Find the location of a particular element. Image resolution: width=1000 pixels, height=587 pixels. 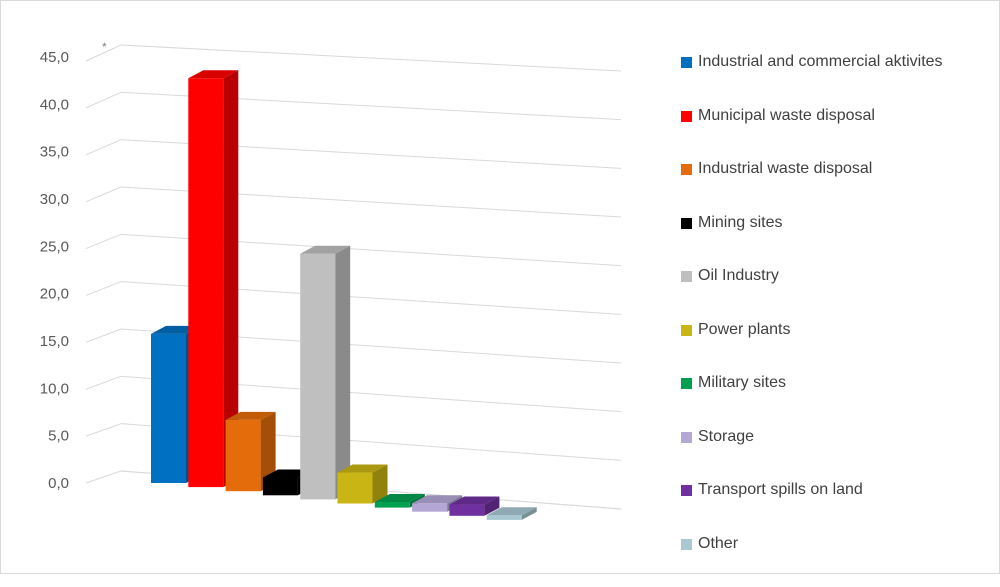

legend-label: Industrial waste disposal is located at coordinates (785, 169).